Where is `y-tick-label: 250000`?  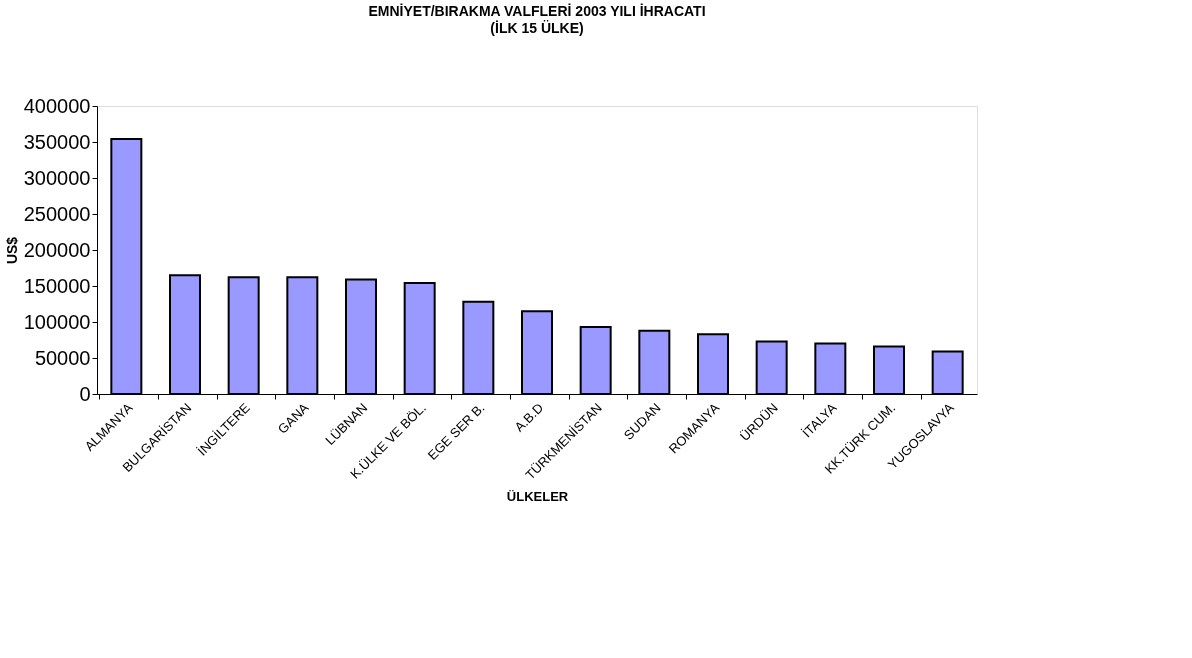 y-tick-label: 250000 is located at coordinates (57, 213).